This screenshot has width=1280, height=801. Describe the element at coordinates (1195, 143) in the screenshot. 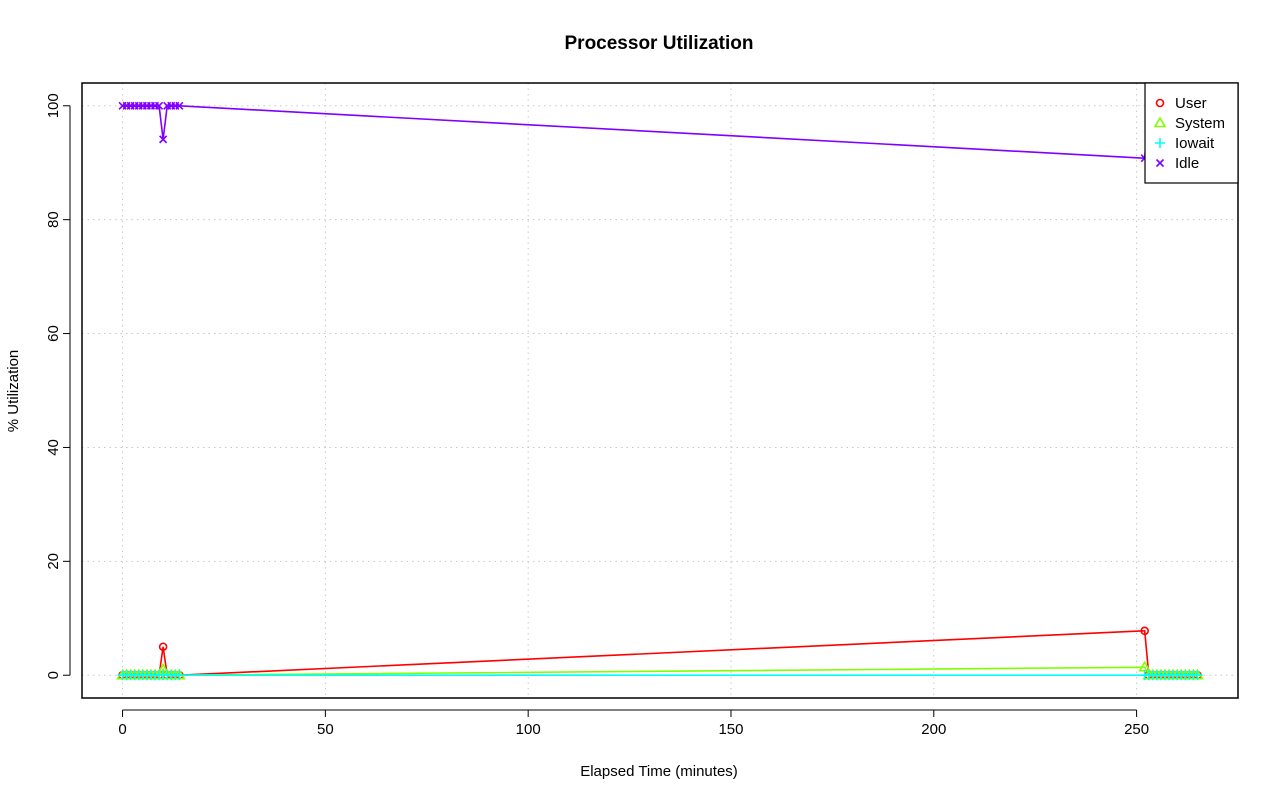

I see `legend-label-iowait: Iowait` at that location.